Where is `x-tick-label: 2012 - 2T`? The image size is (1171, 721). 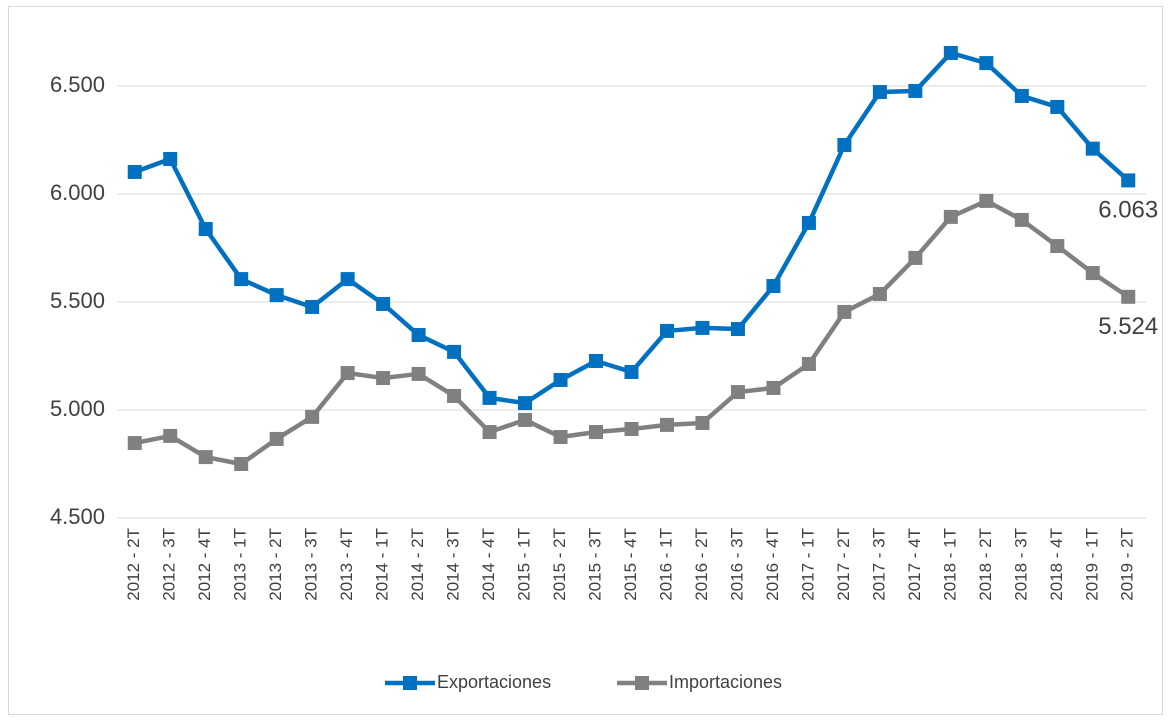 x-tick-label: 2012 - 2T is located at coordinates (133, 564).